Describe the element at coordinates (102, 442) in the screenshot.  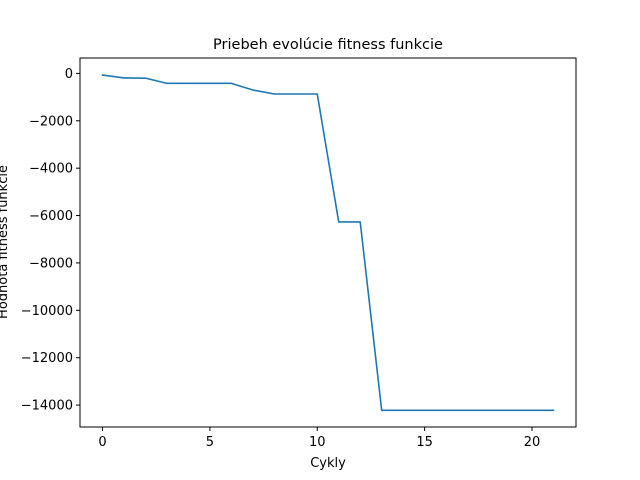
I see `x-tick-label: 0` at that location.